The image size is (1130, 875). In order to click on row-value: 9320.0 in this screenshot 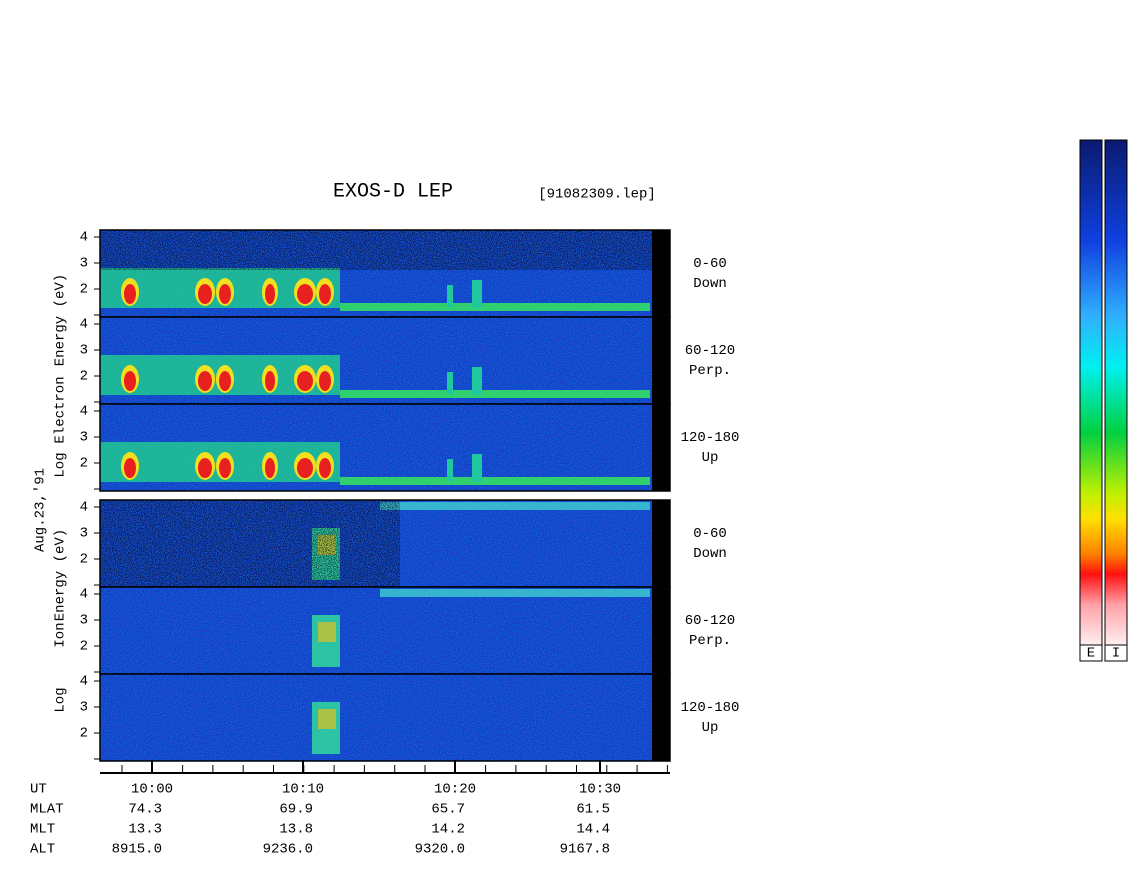, I will do `click(440, 850)`.